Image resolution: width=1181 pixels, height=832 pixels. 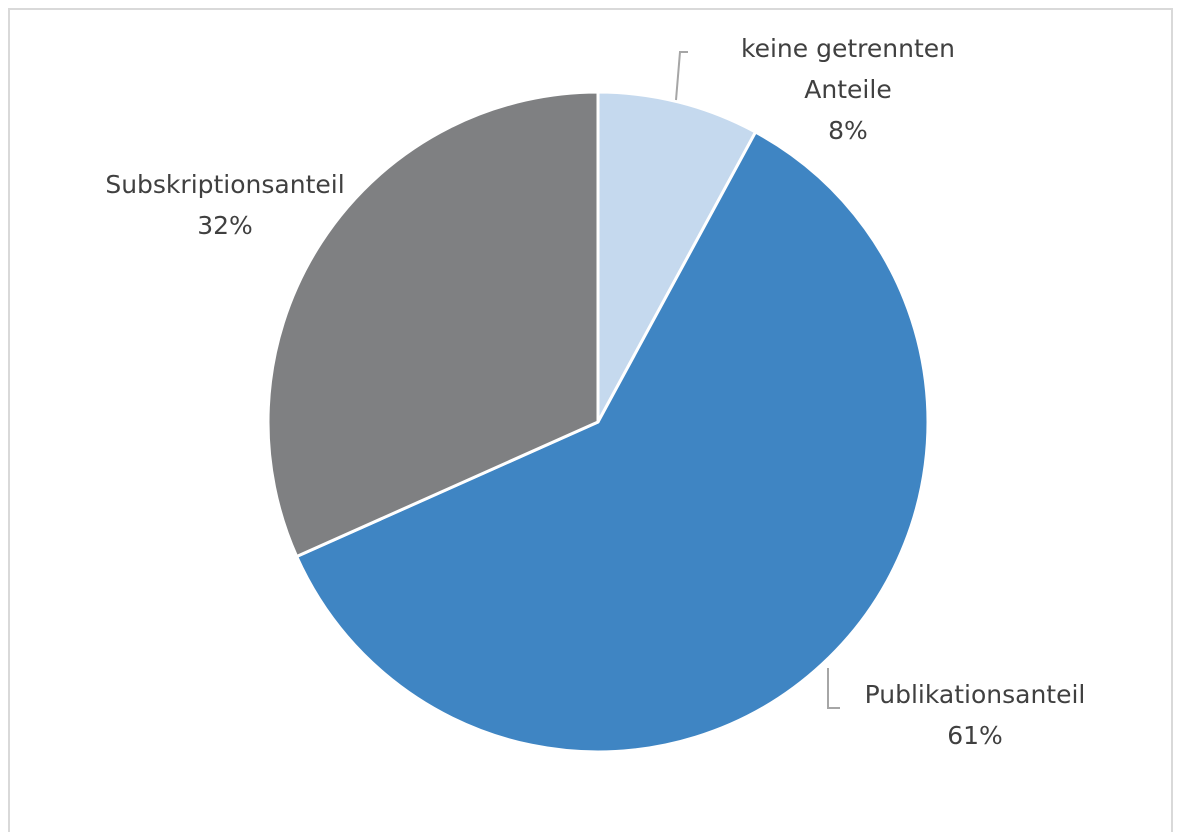 I want to click on data-label: keine getrennten Anteile 8%, so click(x=848, y=89).